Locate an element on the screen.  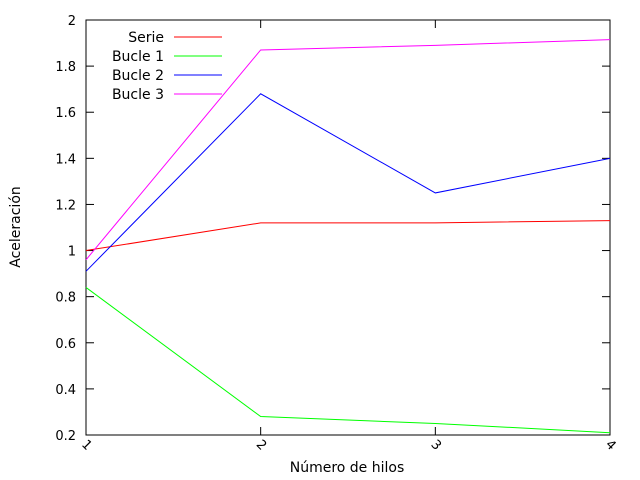
legend: Serie Bucle 1 Bucle 2 Bucle 3 is located at coordinates (167, 66).